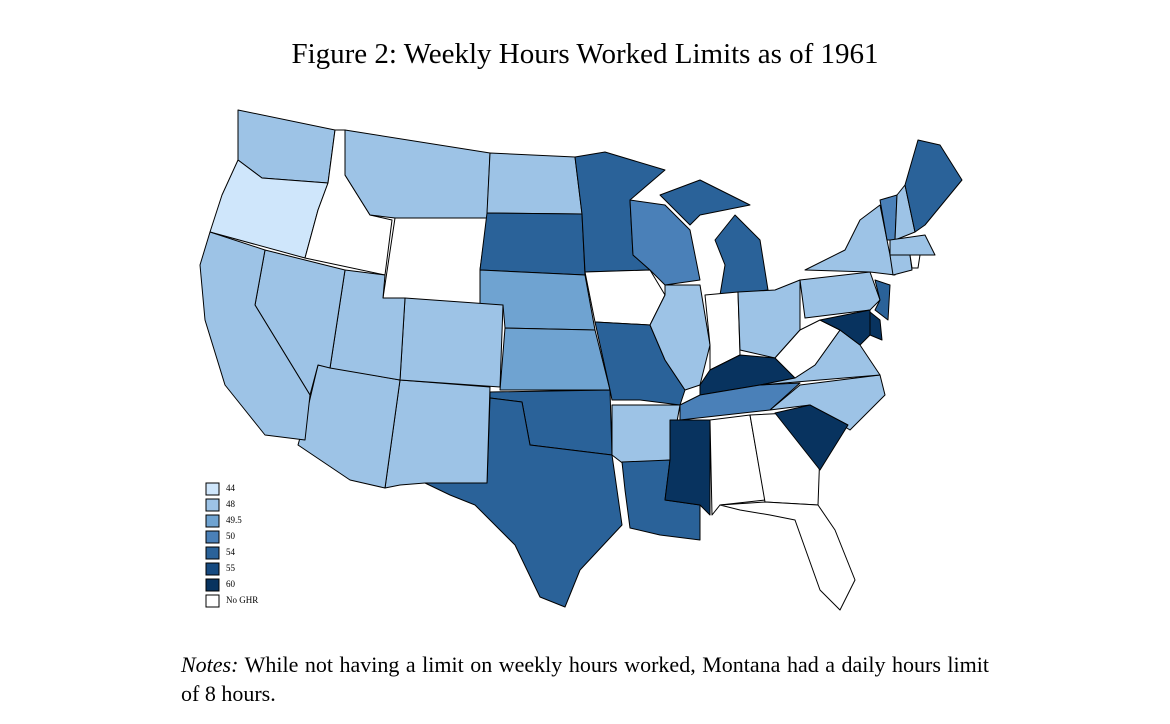 Image resolution: width=1170 pixels, height=724 pixels. Describe the element at coordinates (231, 552) in the screenshot. I see `legend-label: 54` at that location.